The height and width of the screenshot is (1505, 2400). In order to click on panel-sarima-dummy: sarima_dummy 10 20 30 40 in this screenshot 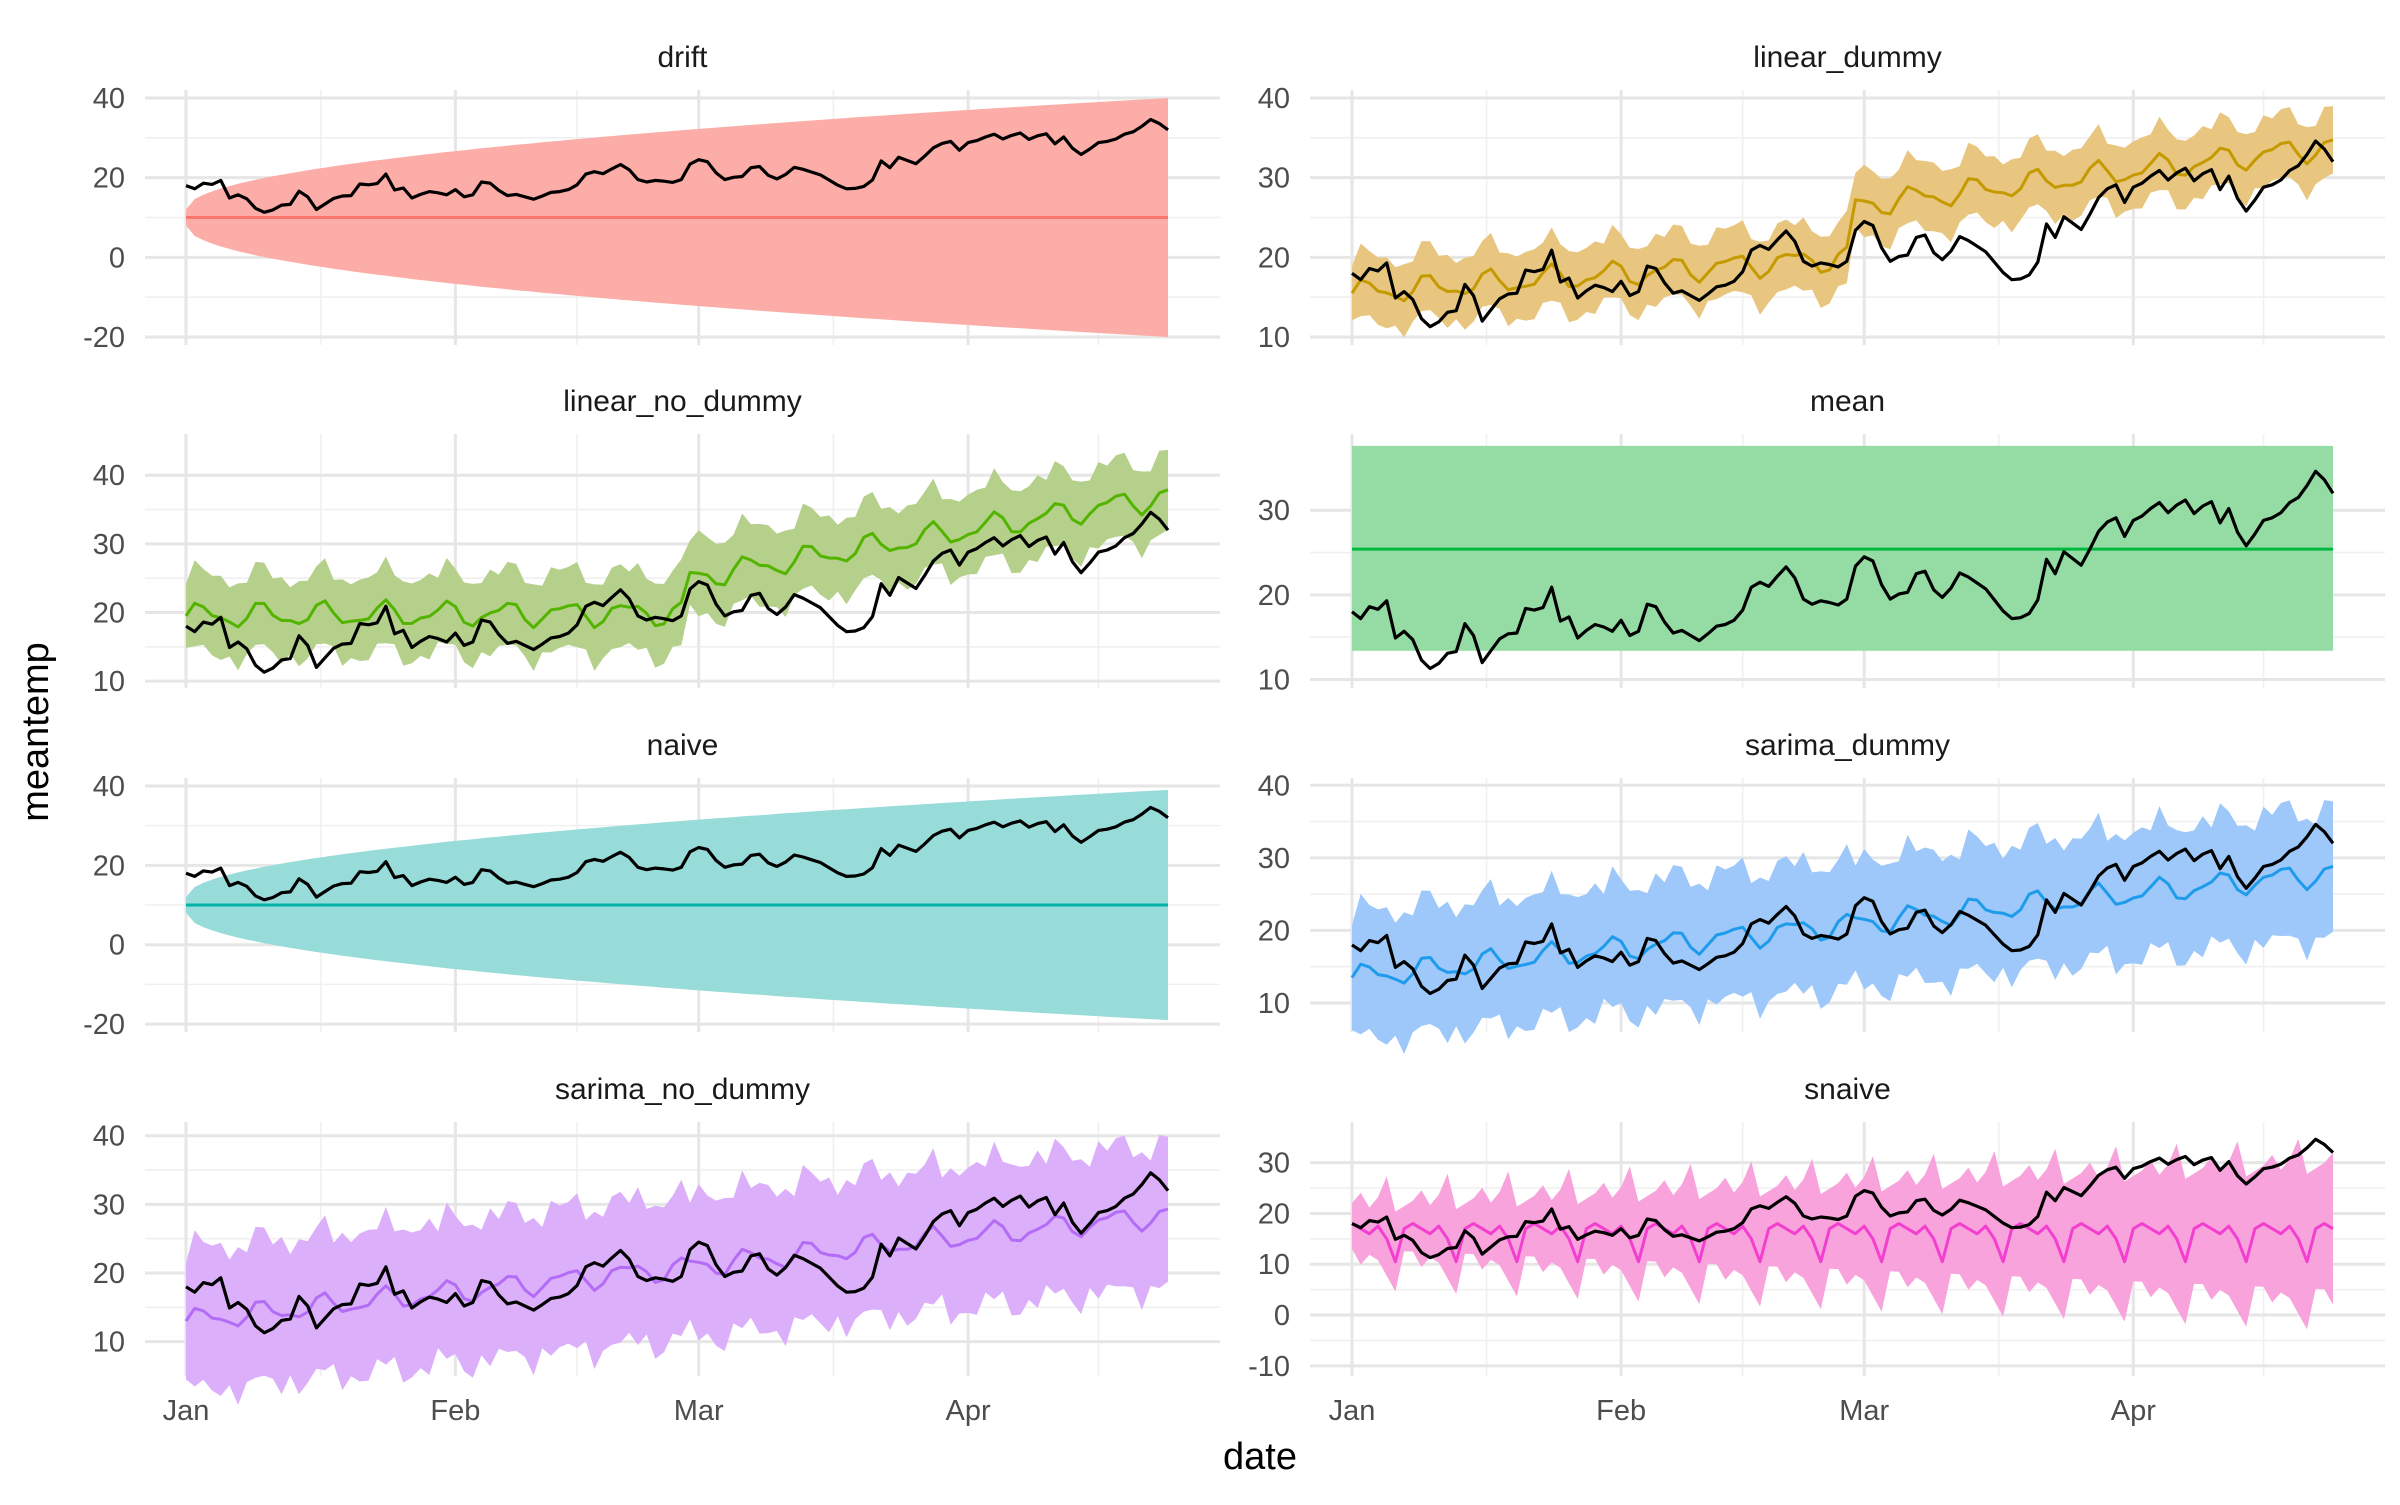, I will do `click(1821, 891)`.